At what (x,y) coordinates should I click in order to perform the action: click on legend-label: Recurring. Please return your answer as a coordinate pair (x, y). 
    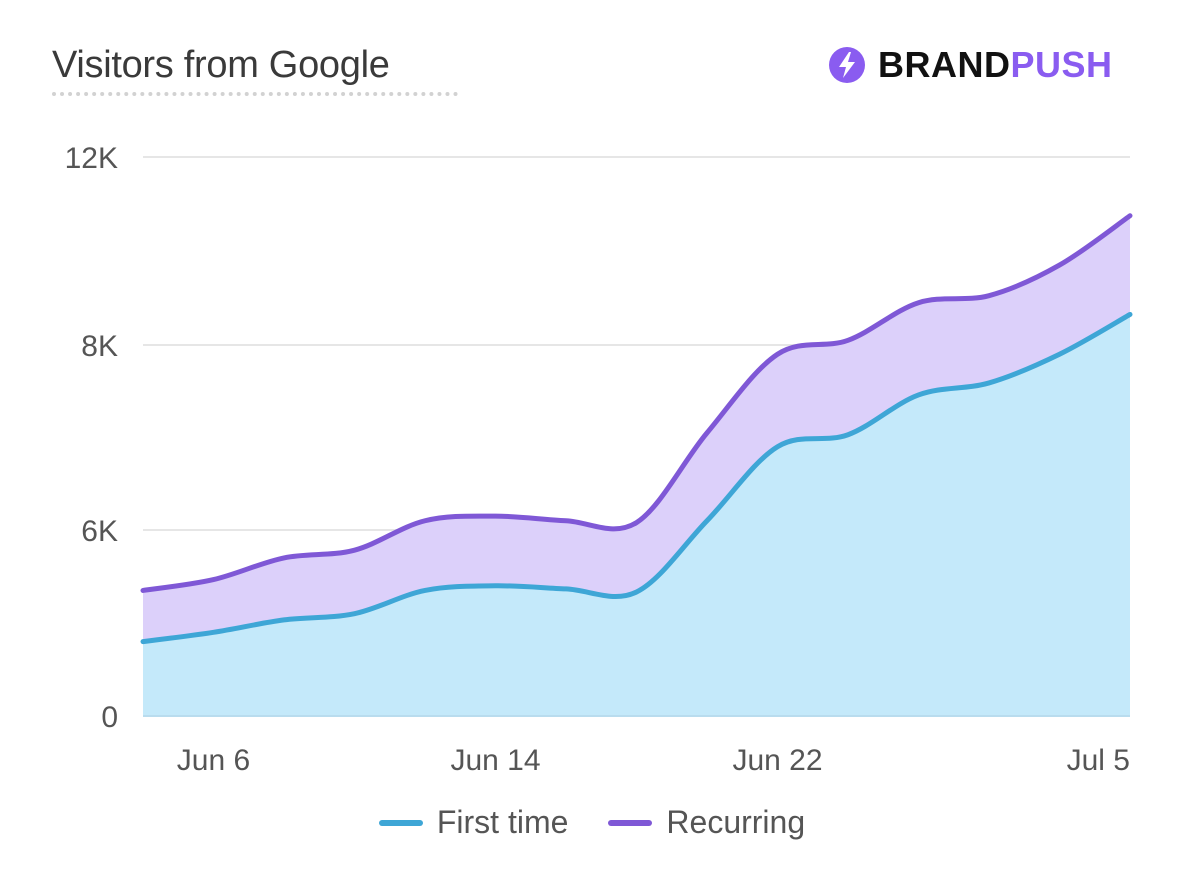
    Looking at the image, I should click on (736, 822).